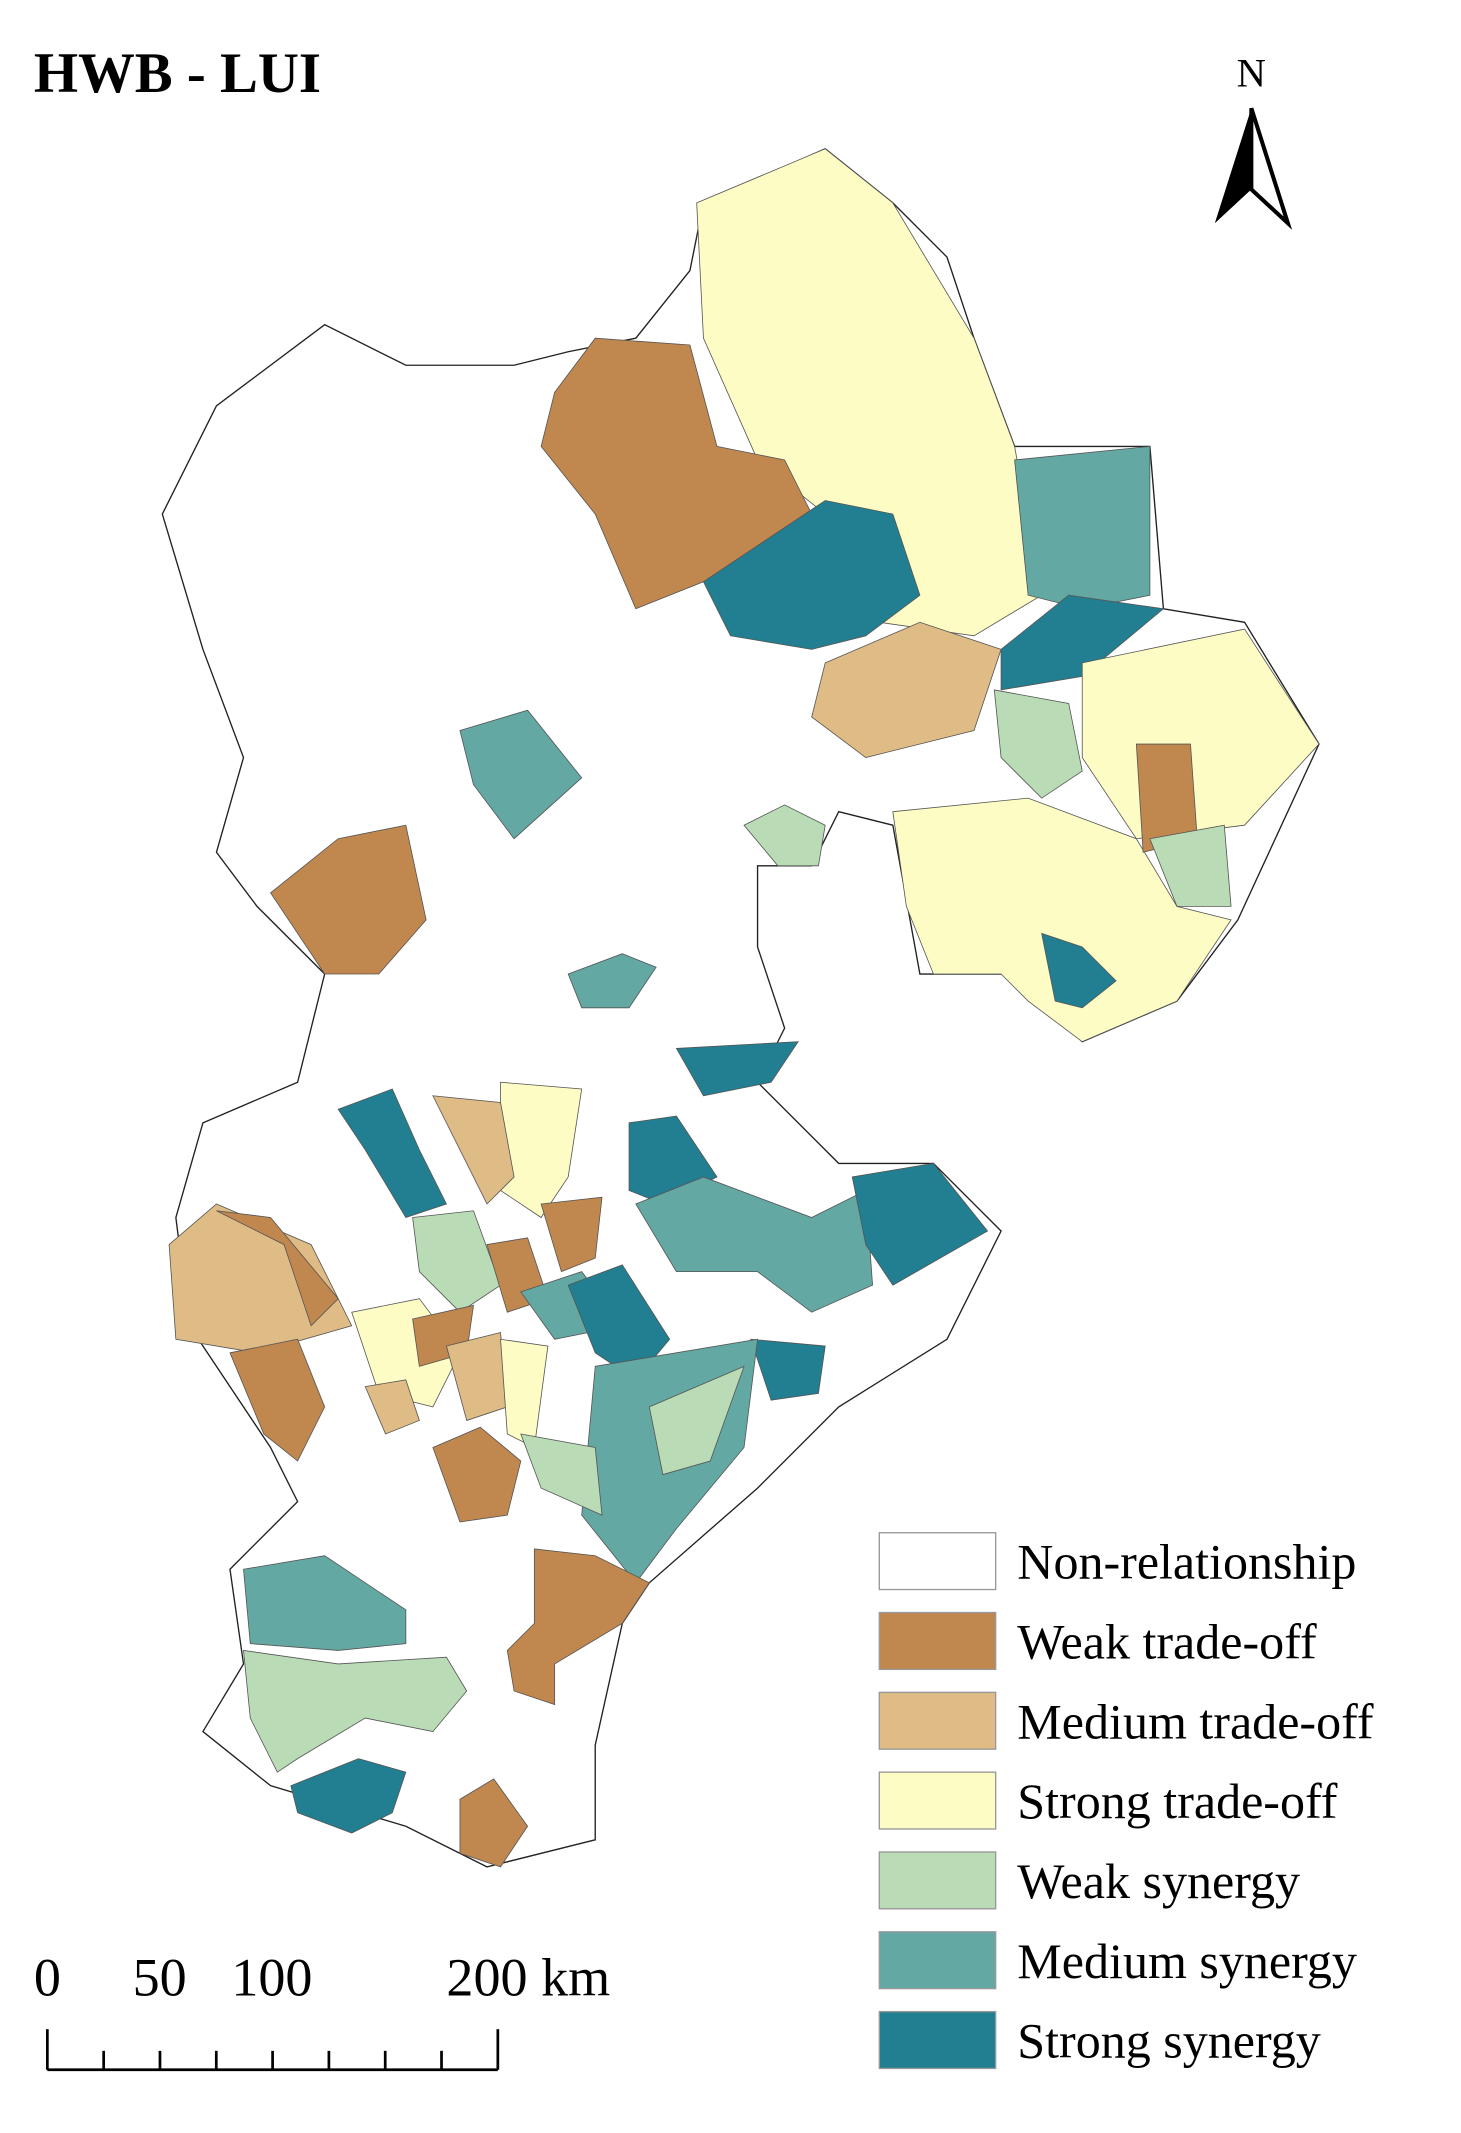 The height and width of the screenshot is (2133, 1461). I want to click on arrow-right, so click(1271, 168).